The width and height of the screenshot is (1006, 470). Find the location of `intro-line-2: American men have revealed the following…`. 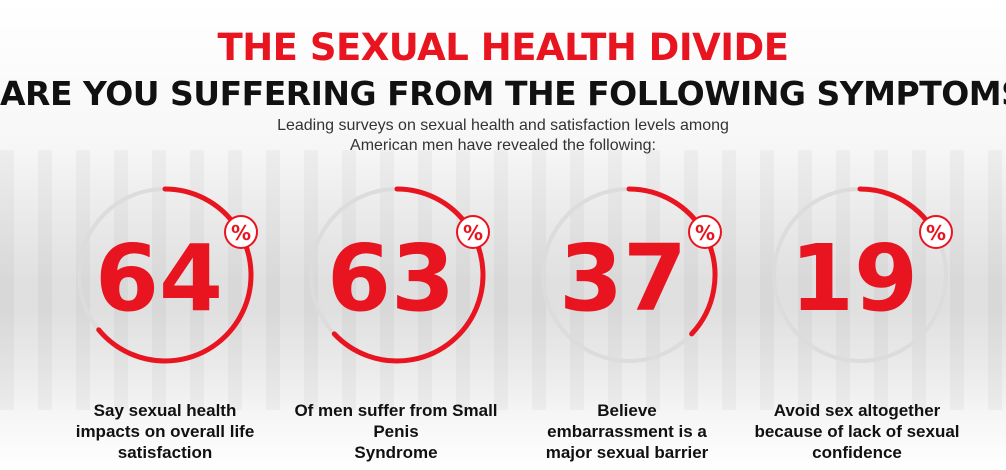

intro-line-2: American men have revealed the following… is located at coordinates (503, 145).